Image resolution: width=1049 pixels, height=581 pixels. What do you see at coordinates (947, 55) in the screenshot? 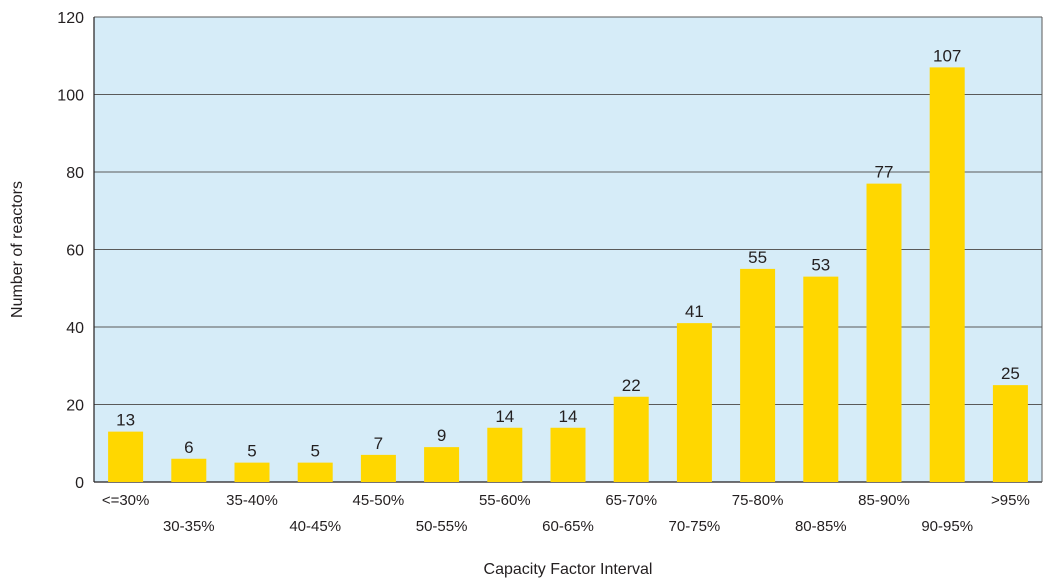
I see `data-label: 107` at bounding box center [947, 55].